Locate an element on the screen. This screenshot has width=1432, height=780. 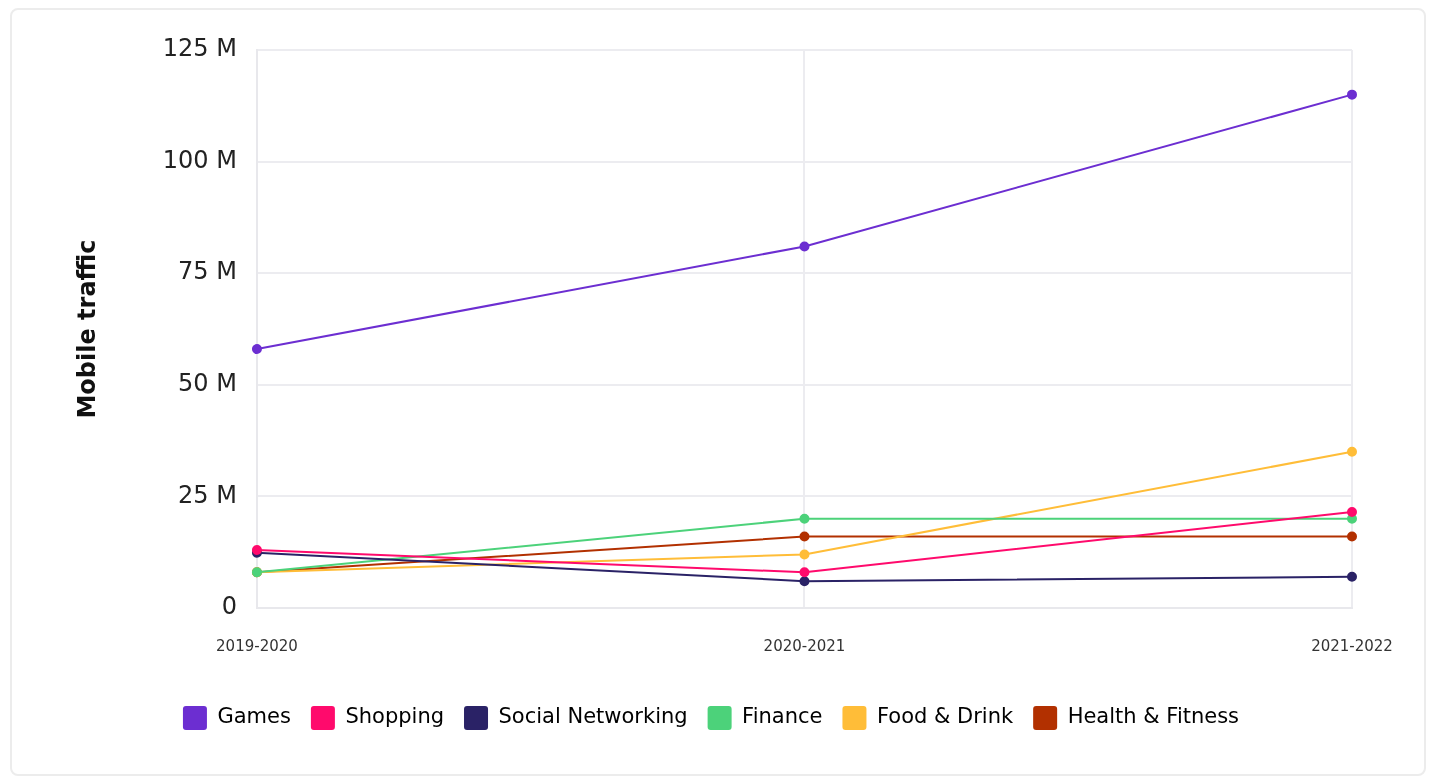
x-tick-label: 2021-2022 is located at coordinates (1352, 645).